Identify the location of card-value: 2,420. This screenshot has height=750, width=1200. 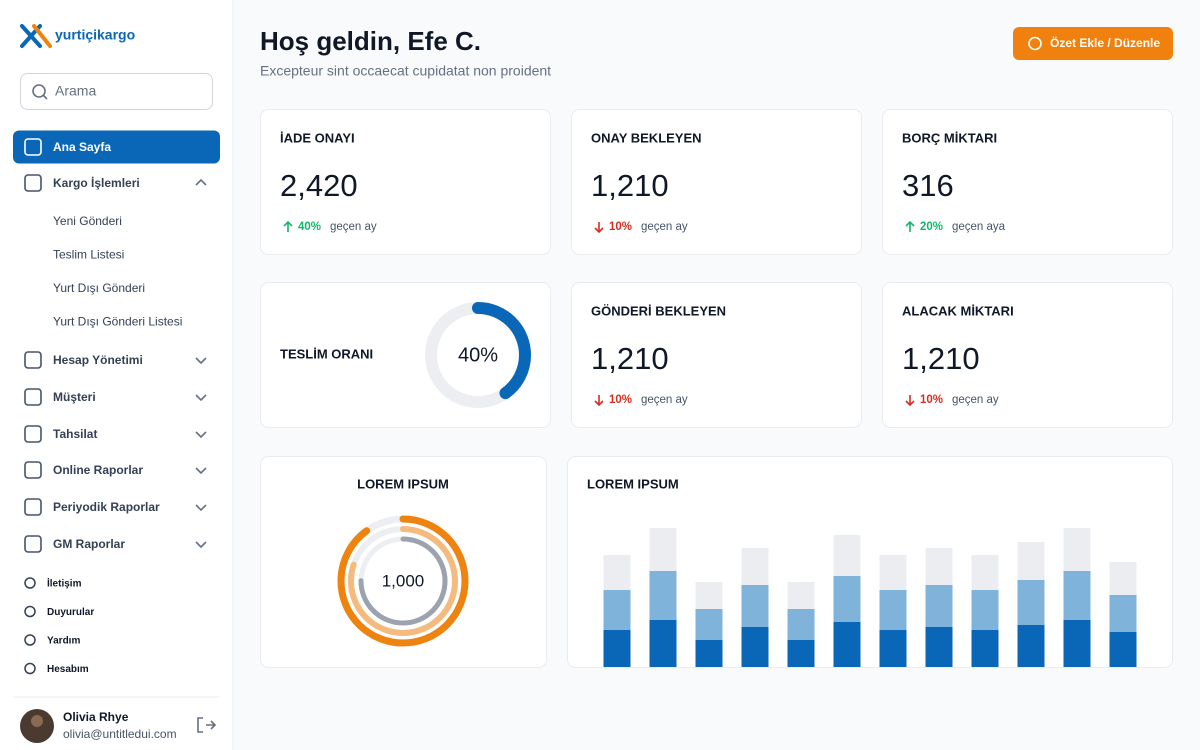
(319, 185).